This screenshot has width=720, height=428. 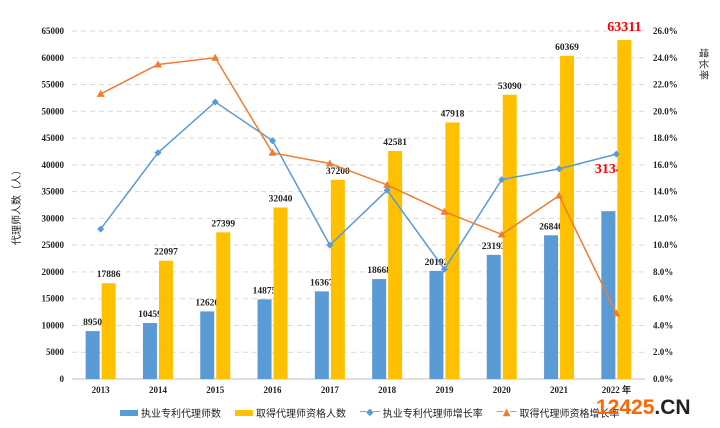 I want to click on data-label: 16367, so click(x=322, y=283).